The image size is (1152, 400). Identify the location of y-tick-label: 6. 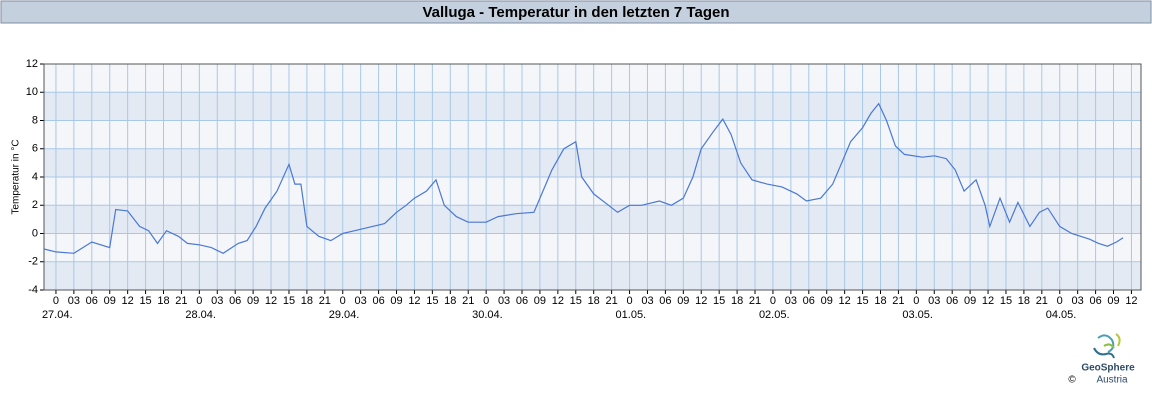
(35, 149).